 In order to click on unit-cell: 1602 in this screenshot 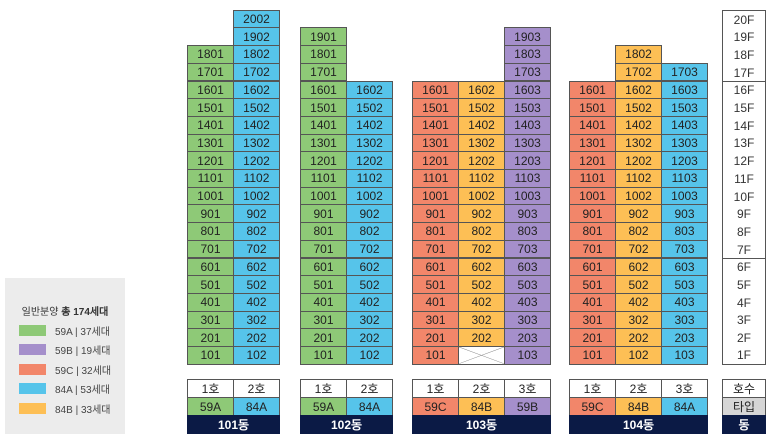, I will do `click(256, 90)`.